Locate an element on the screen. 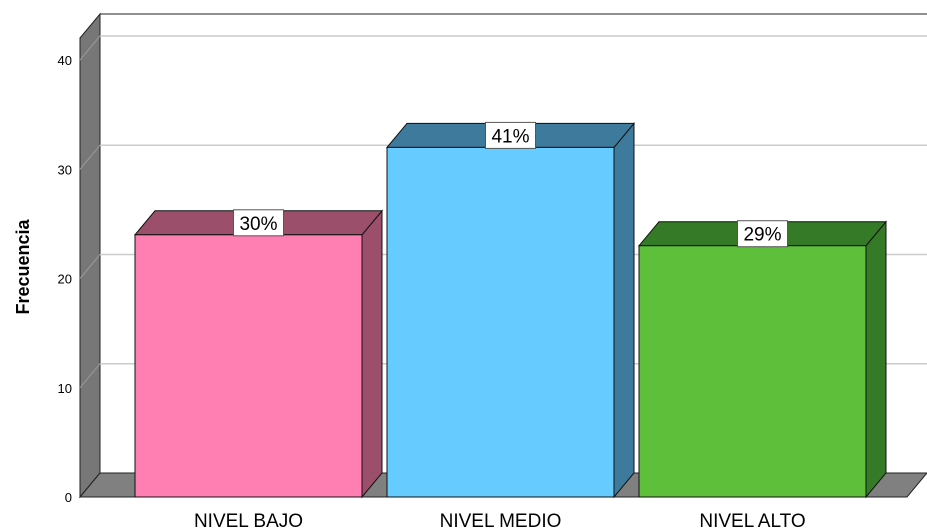 This screenshot has width=927, height=531. y-tick-label: 10 is located at coordinates (65, 388).